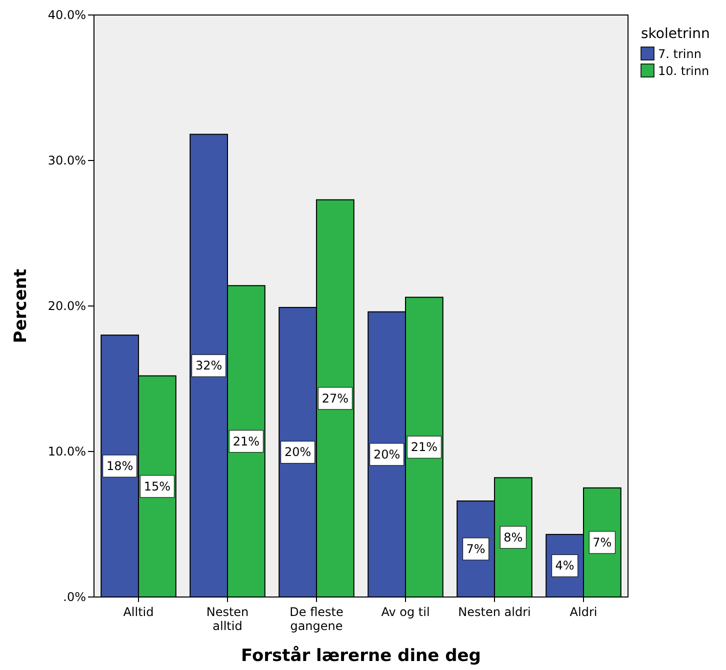 The image size is (726, 670). I want to click on data-label: 18%, so click(120, 466).